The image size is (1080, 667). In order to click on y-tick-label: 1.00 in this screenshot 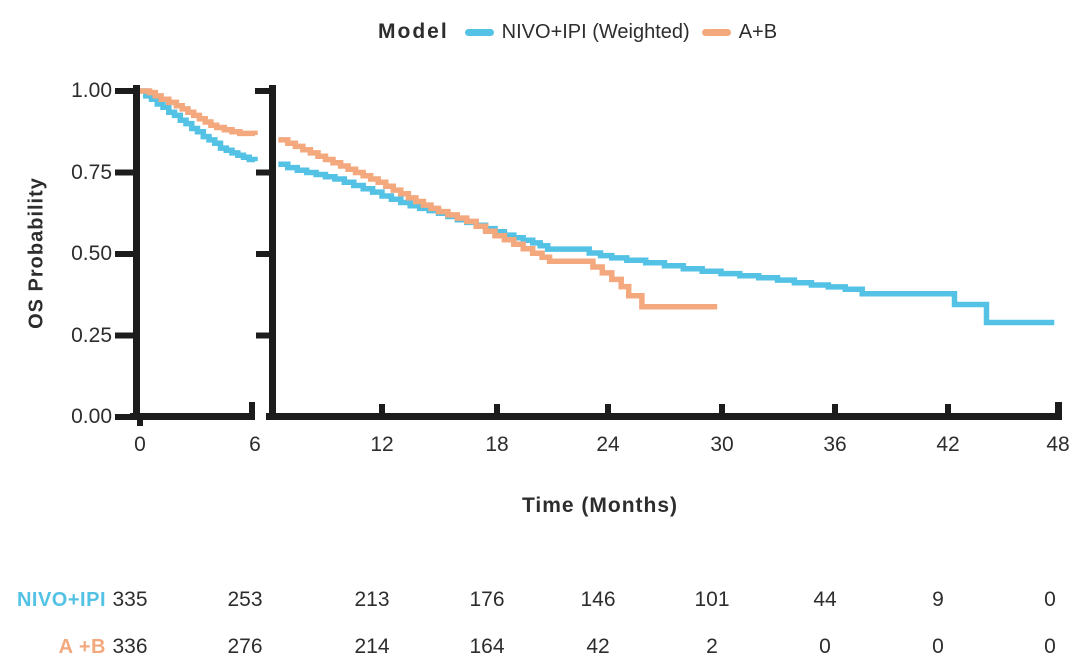, I will do `click(91, 90)`.